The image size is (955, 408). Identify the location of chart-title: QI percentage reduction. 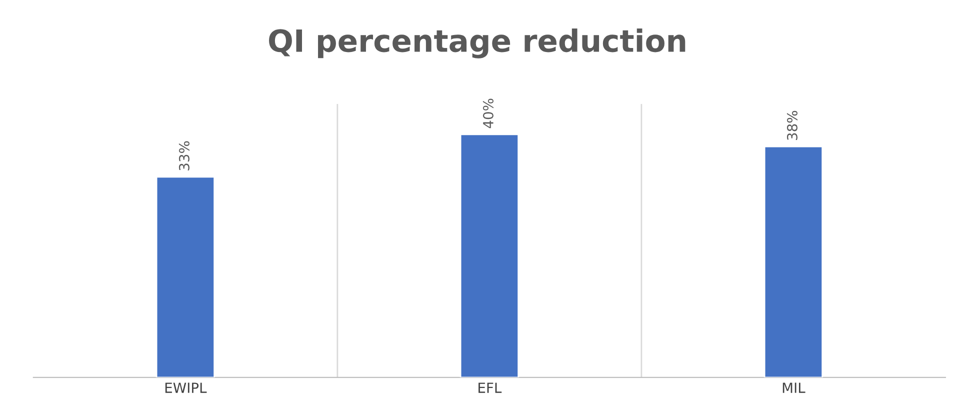
(477, 43).